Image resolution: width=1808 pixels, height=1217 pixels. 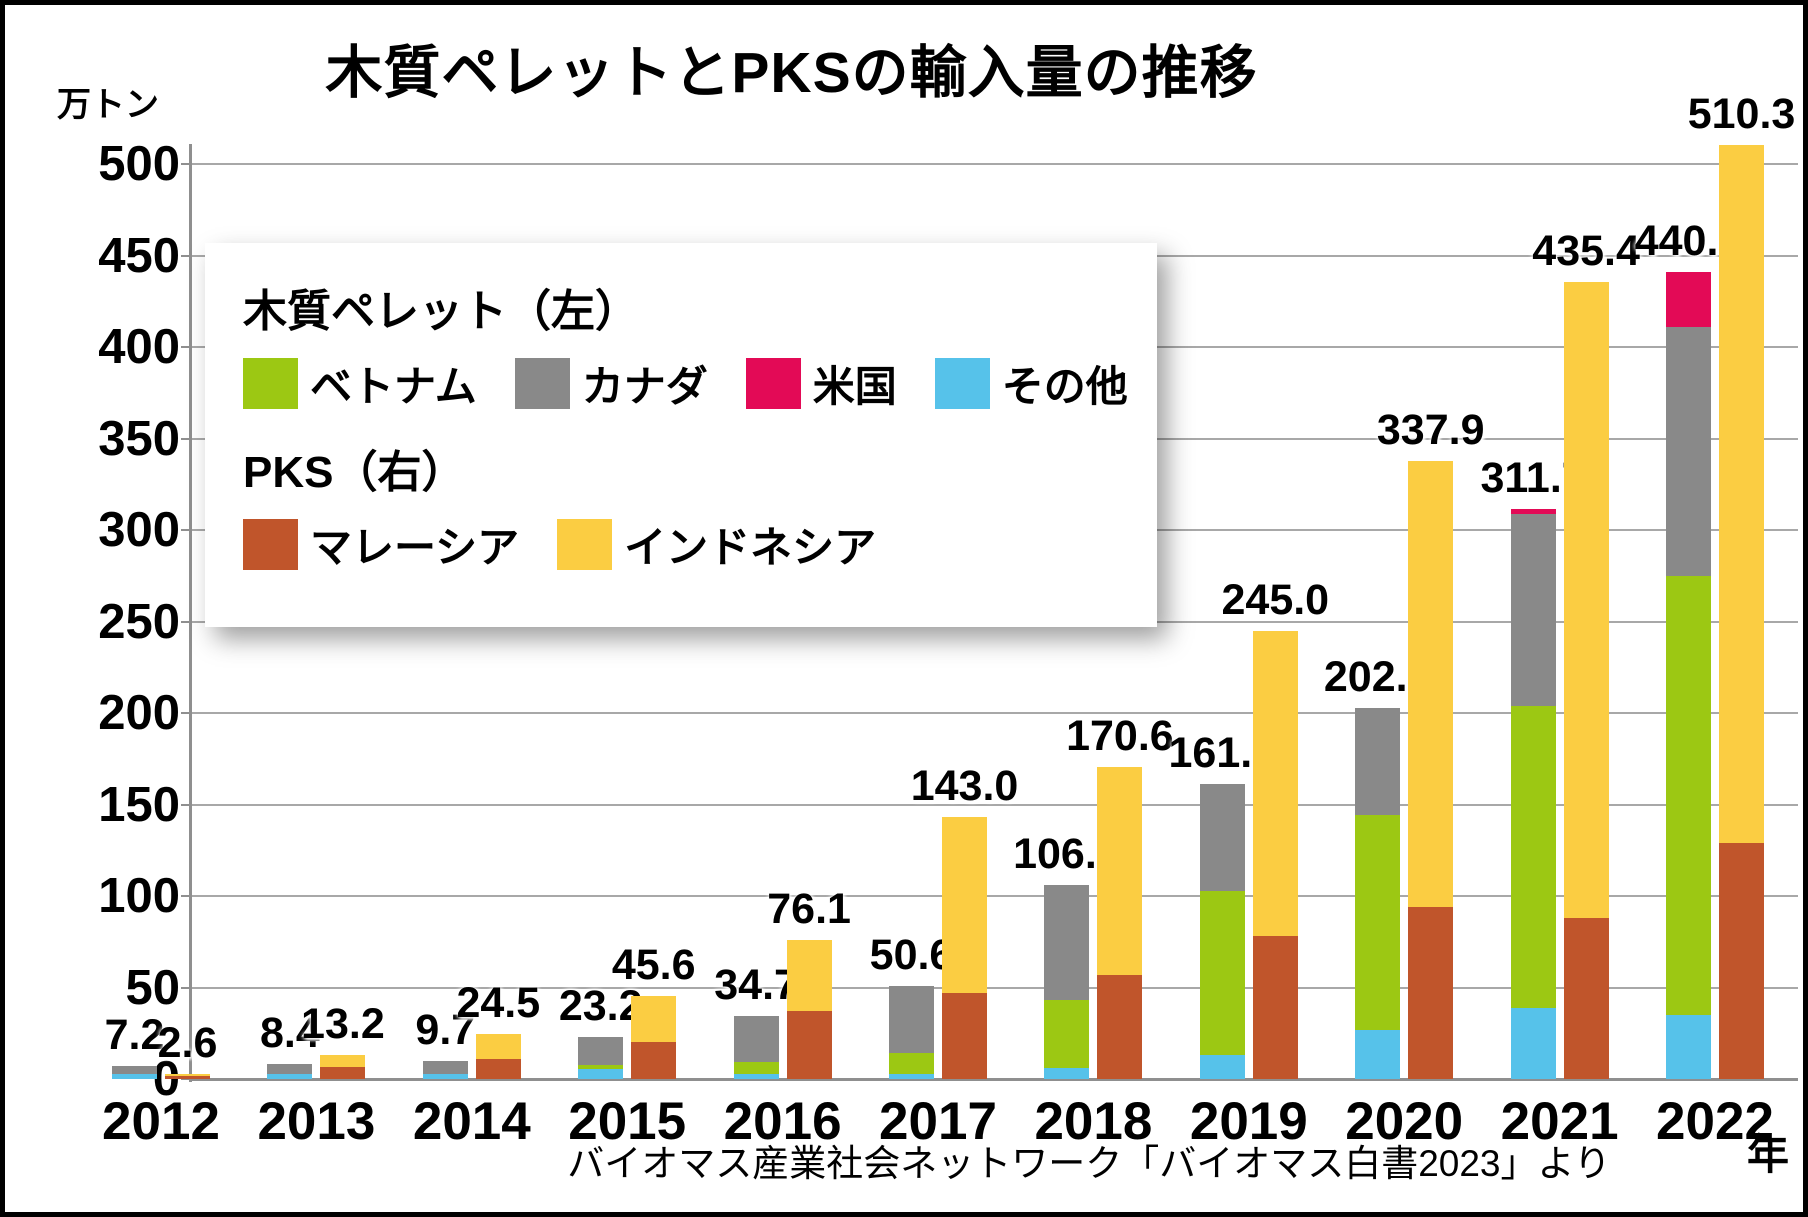 I want to click on pellet-segment-others-2015, so click(x=601, y=1073).